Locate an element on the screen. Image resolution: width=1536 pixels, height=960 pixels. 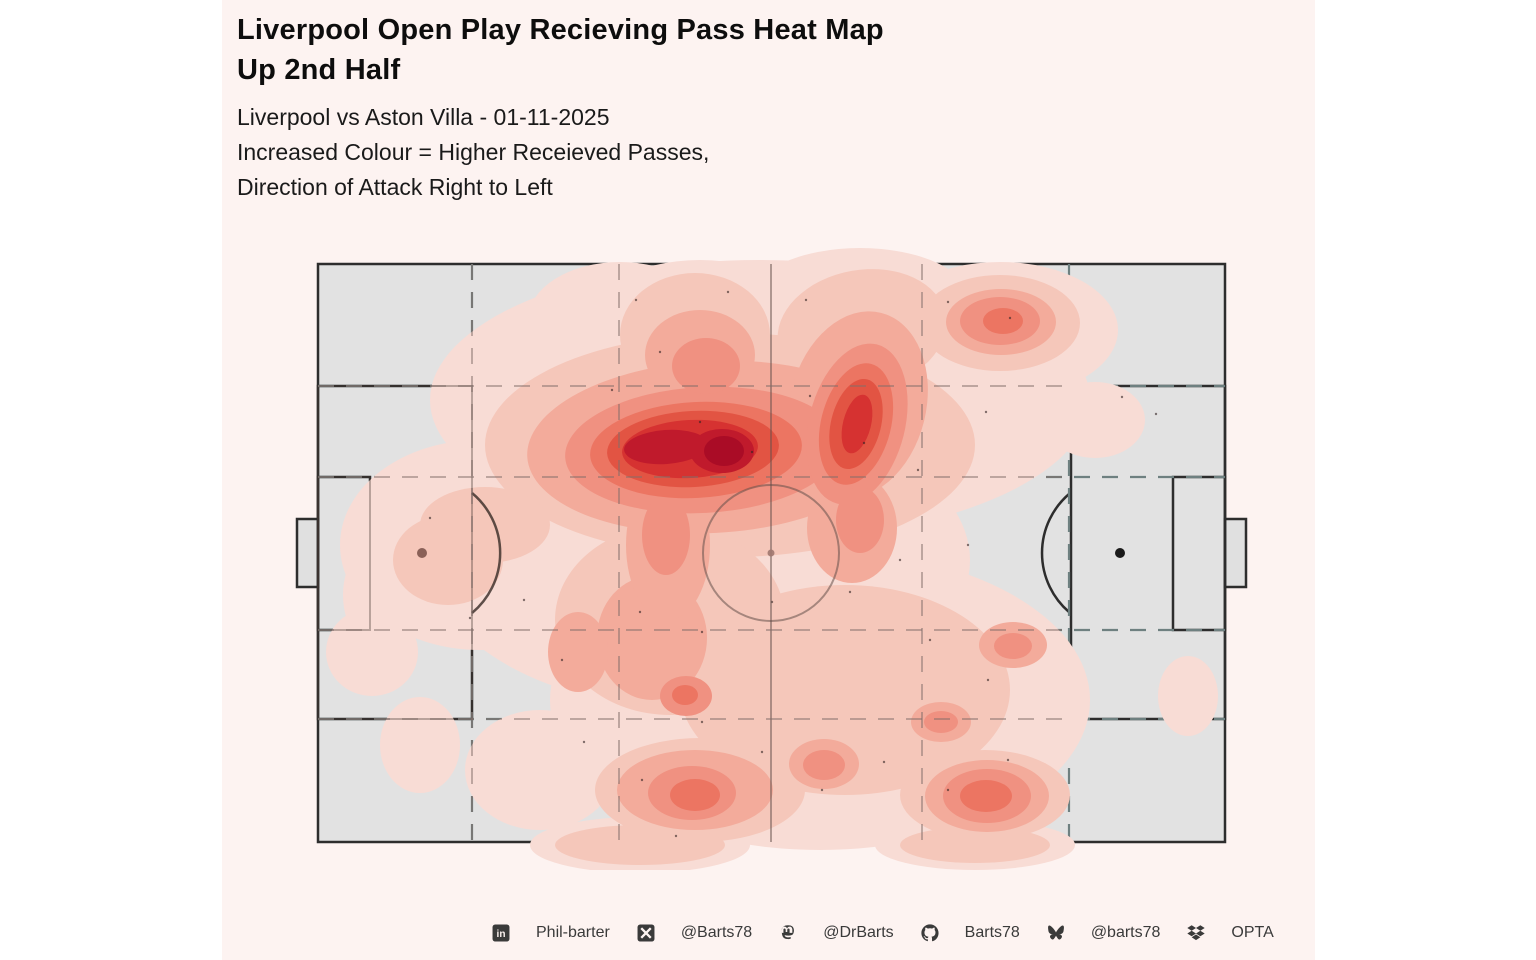
credit-bluesky-label: @barts78 is located at coordinates (1125, 932).